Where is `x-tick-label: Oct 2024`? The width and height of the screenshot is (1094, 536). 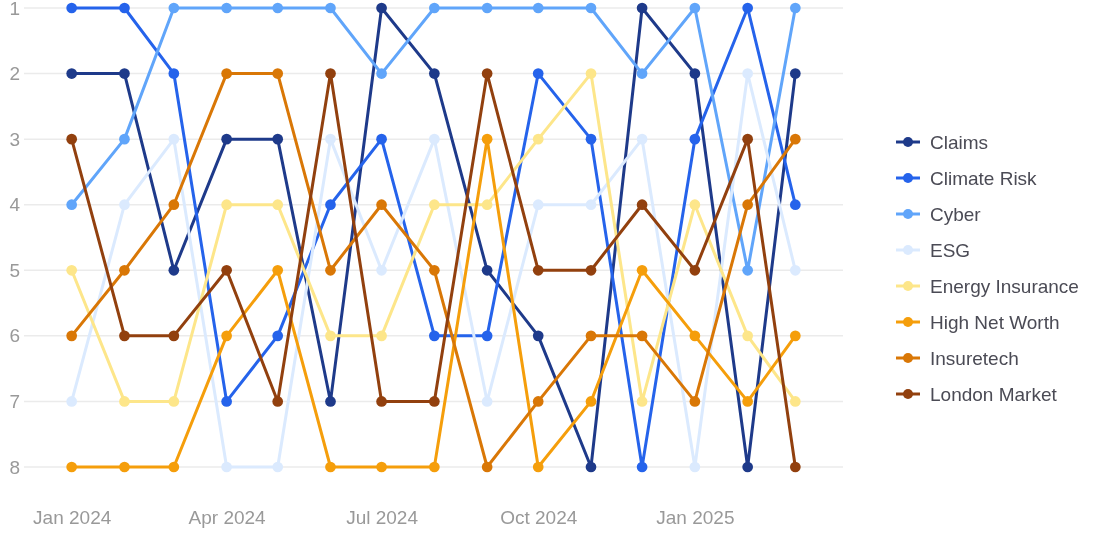 x-tick-label: Oct 2024 is located at coordinates (539, 518).